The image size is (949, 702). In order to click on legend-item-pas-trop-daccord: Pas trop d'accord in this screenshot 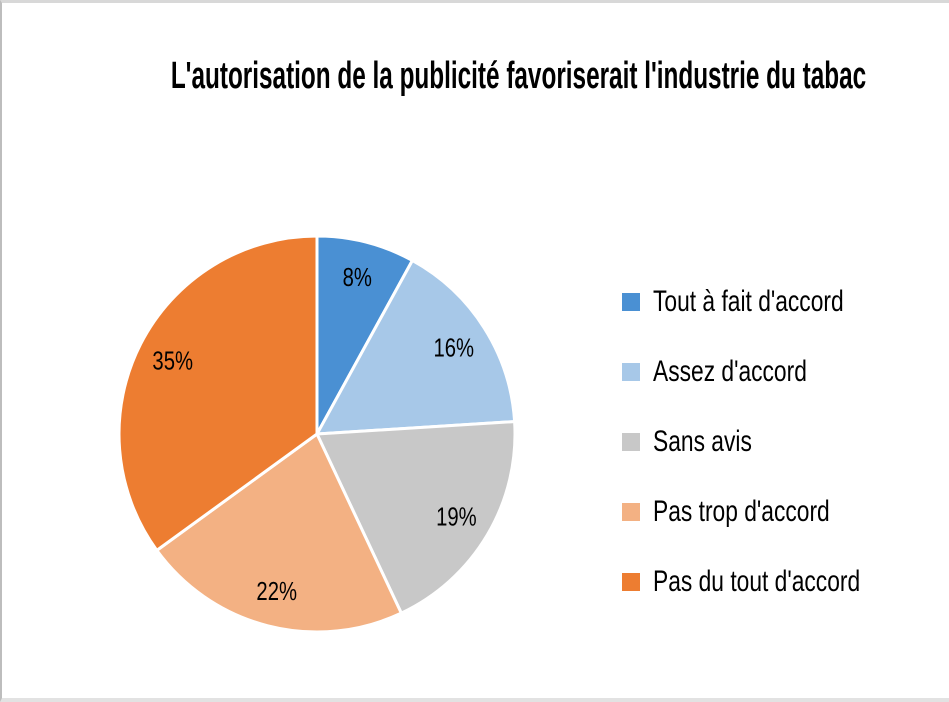, I will do `click(774, 512)`.